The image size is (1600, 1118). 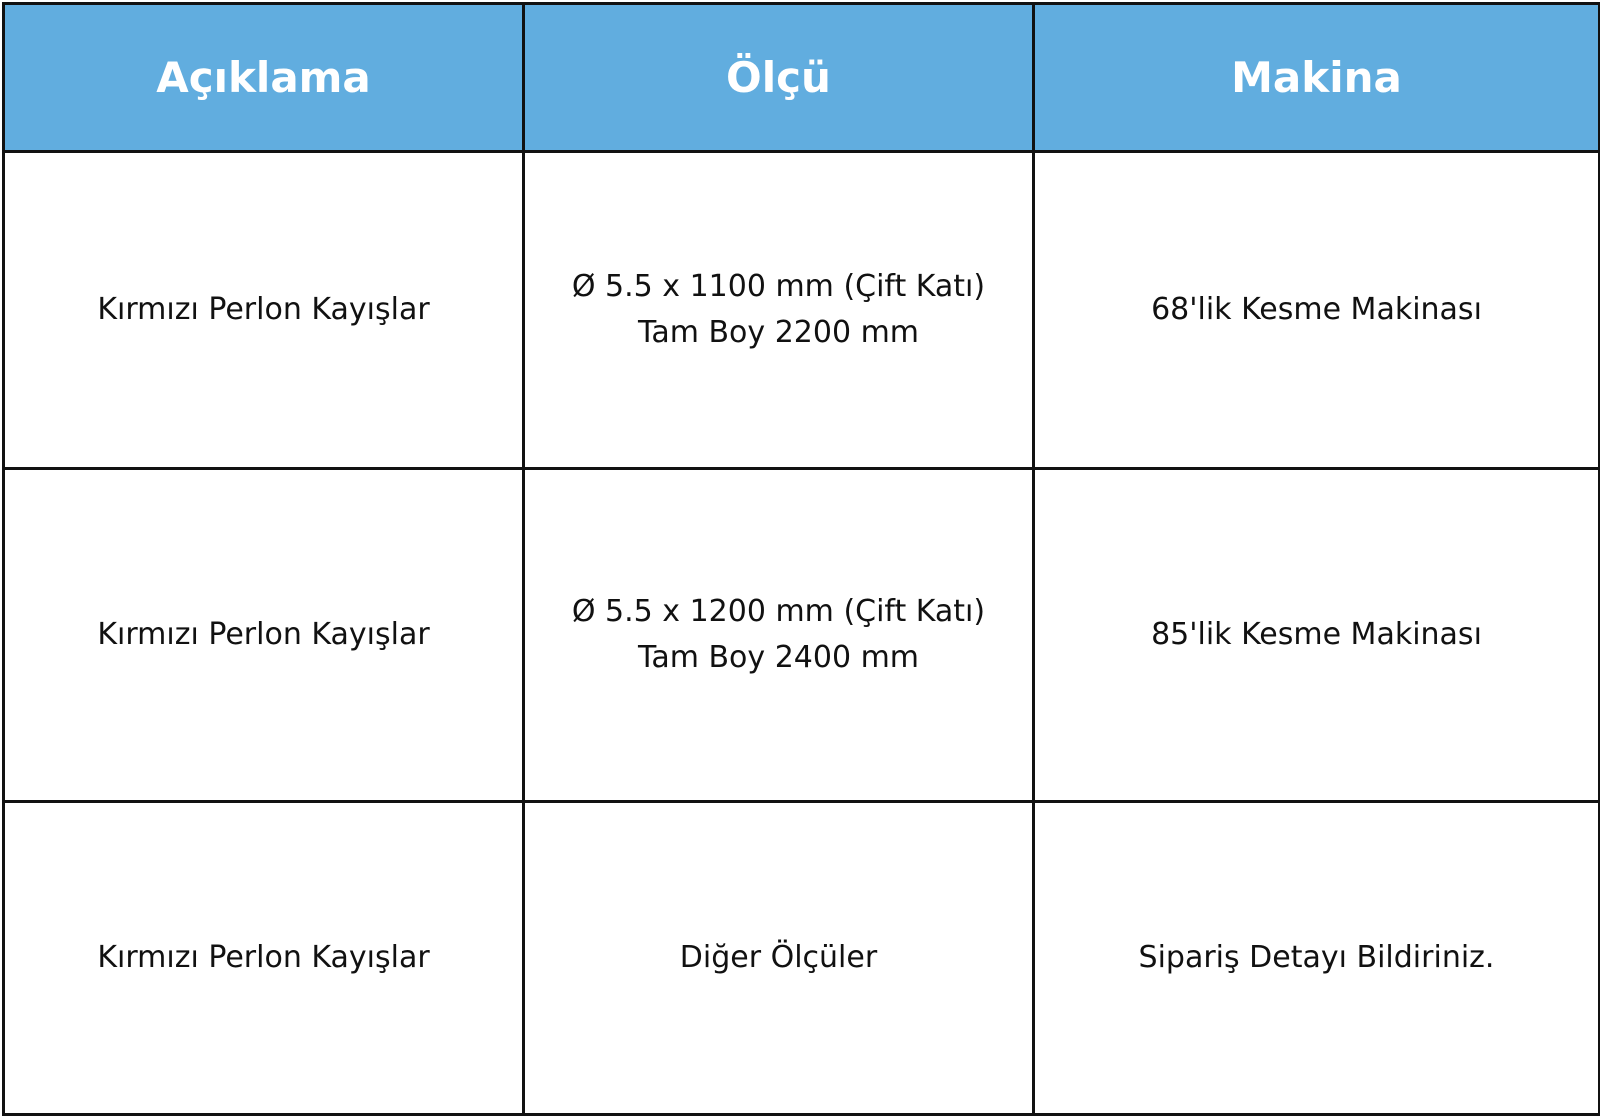 I want to click on olcu-line: Diğer Ölçüler, so click(x=778, y=957).